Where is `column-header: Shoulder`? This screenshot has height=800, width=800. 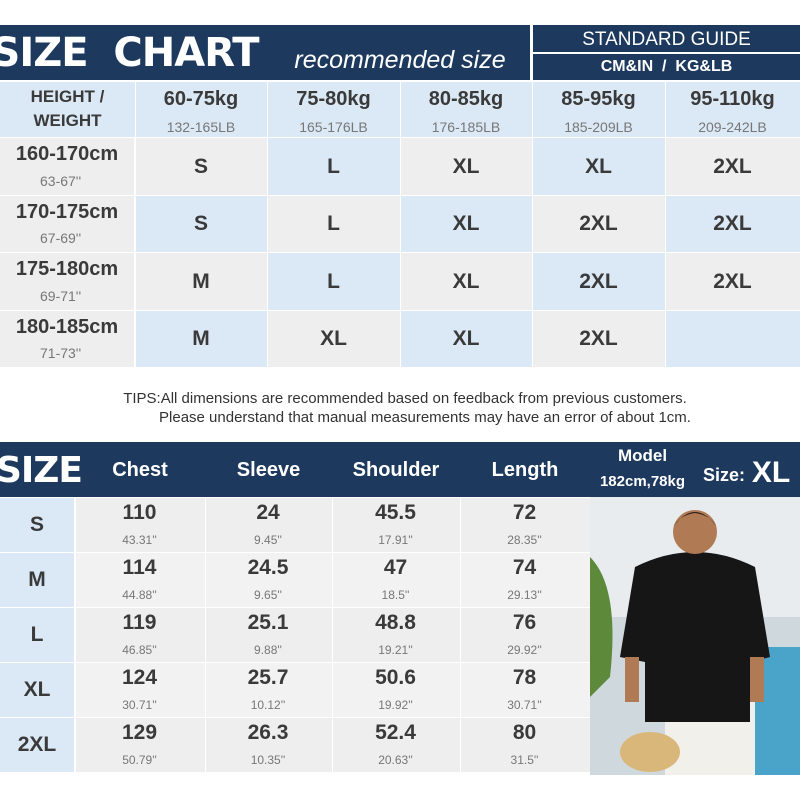
column-header: Shoulder is located at coordinates (396, 469).